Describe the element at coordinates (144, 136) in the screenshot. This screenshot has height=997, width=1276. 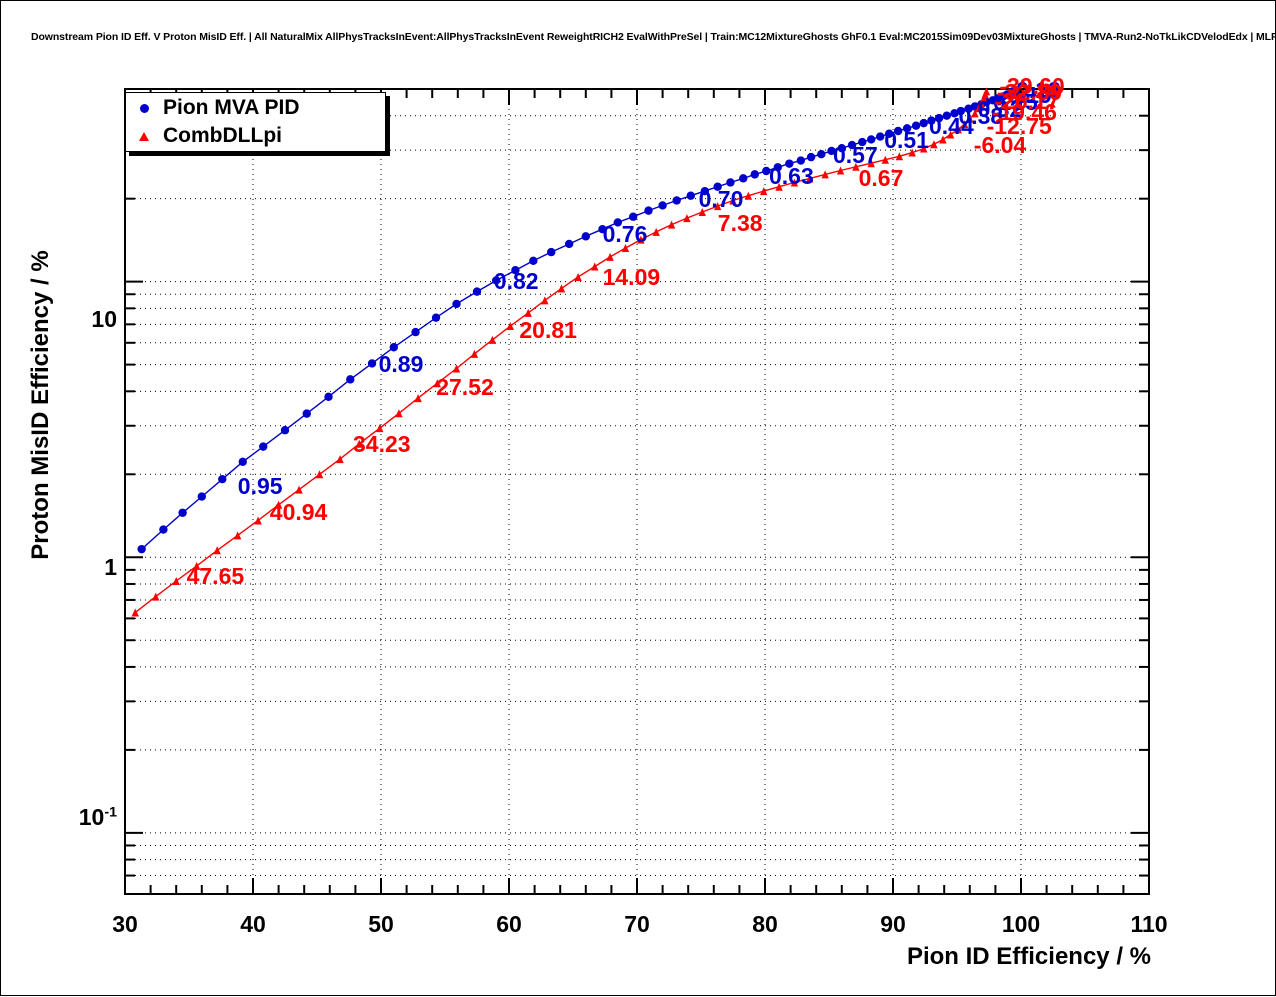
I see `triangle-marker-icon` at that location.